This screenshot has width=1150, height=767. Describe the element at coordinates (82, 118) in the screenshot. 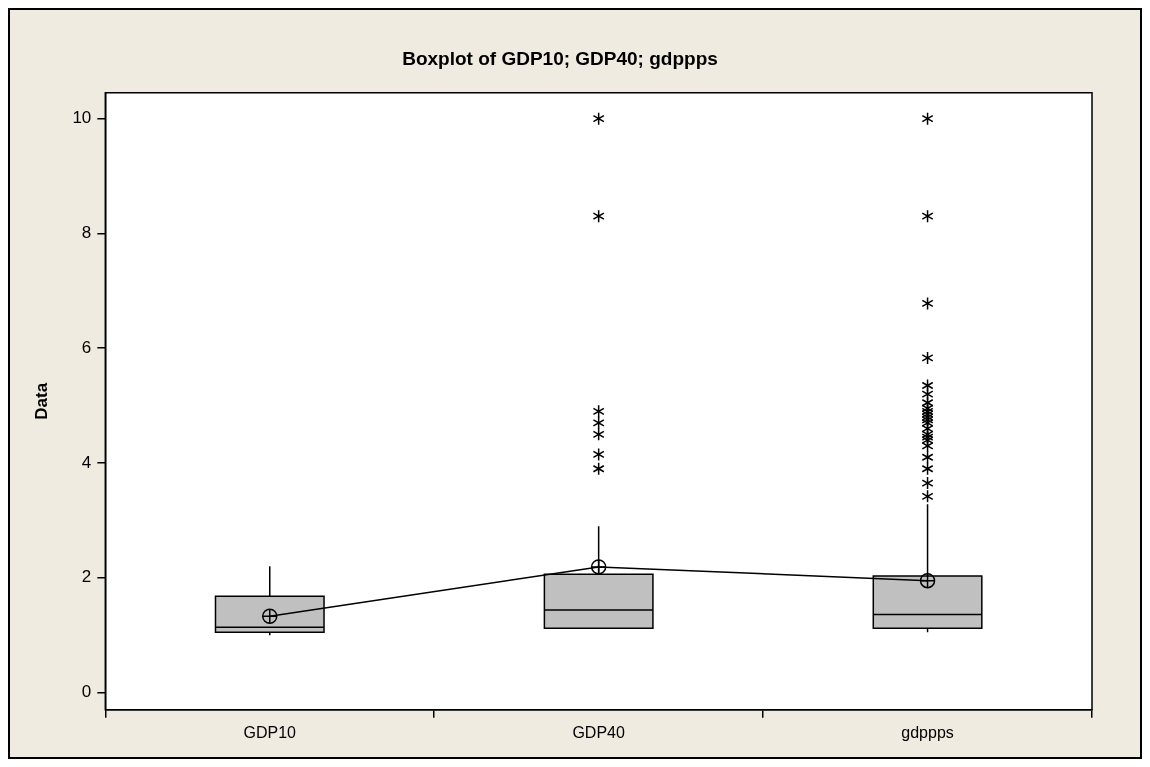

I see `y-tick-label: 10` at that location.